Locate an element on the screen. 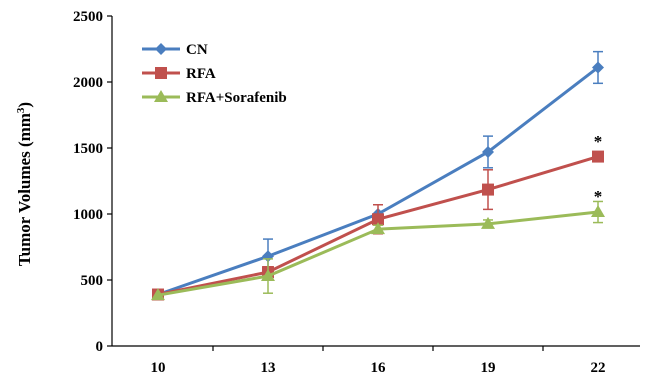 The height and width of the screenshot is (388, 650). legend-label: RFA is located at coordinates (201, 74).